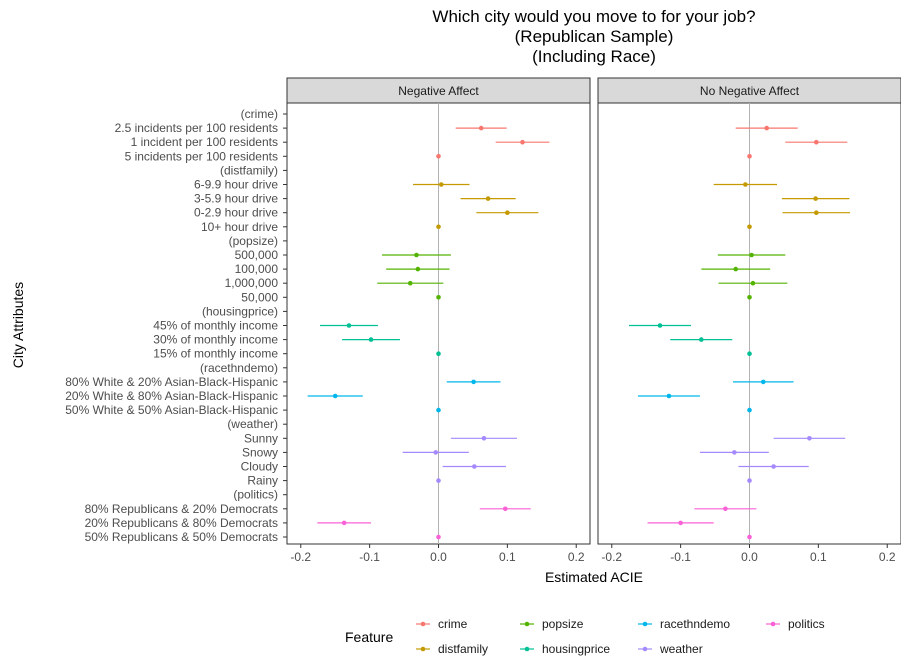 This screenshot has height=662, width=901. I want to click on y-tick-label: (racethndemo), so click(239, 368).